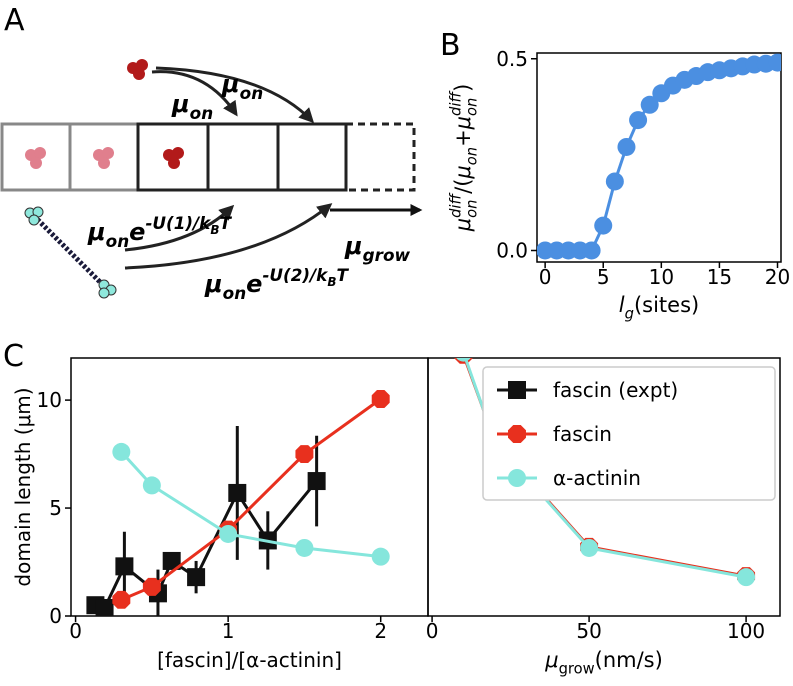 Image resolution: width=793 pixels, height=686 pixels. What do you see at coordinates (49, 400) in the screenshot?
I see `y-tick-label: 10` at bounding box center [49, 400].